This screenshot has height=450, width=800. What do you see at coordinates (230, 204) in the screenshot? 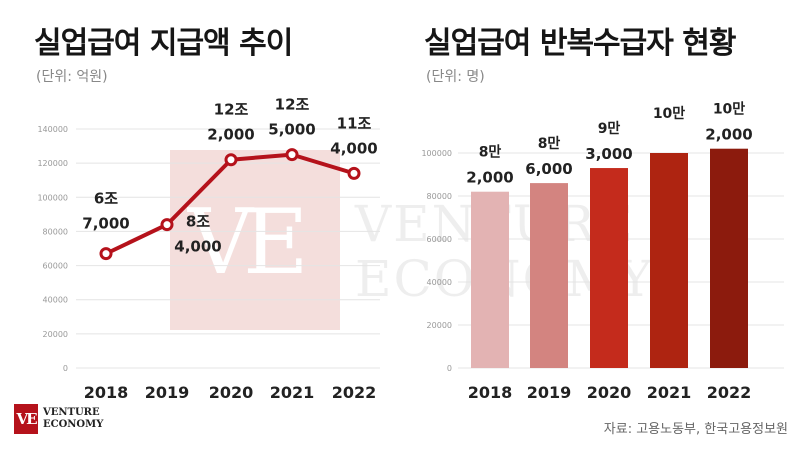
I see `left-series-line` at bounding box center [230, 204].